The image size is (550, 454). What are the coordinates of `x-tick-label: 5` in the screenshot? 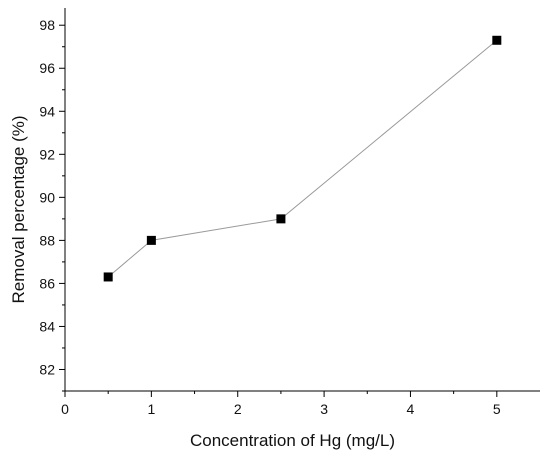 It's located at (497, 409).